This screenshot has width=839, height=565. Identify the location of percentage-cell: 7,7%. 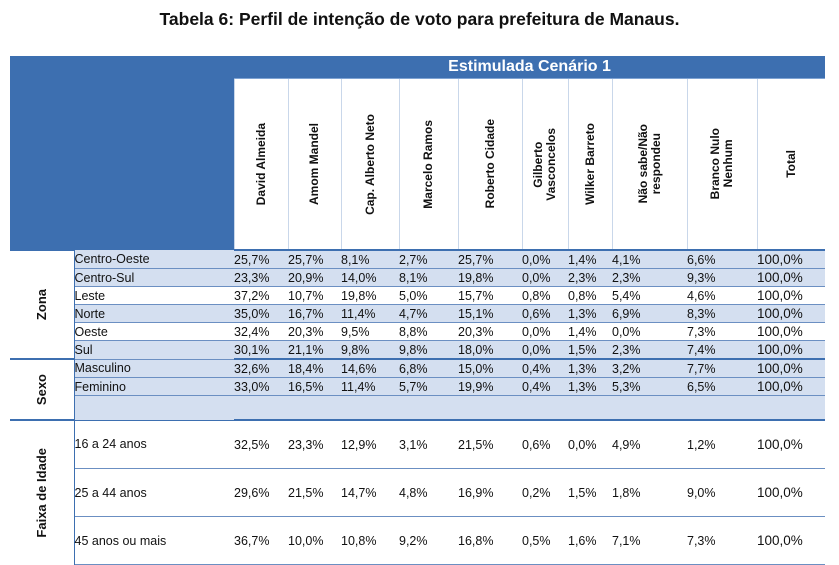
(722, 368).